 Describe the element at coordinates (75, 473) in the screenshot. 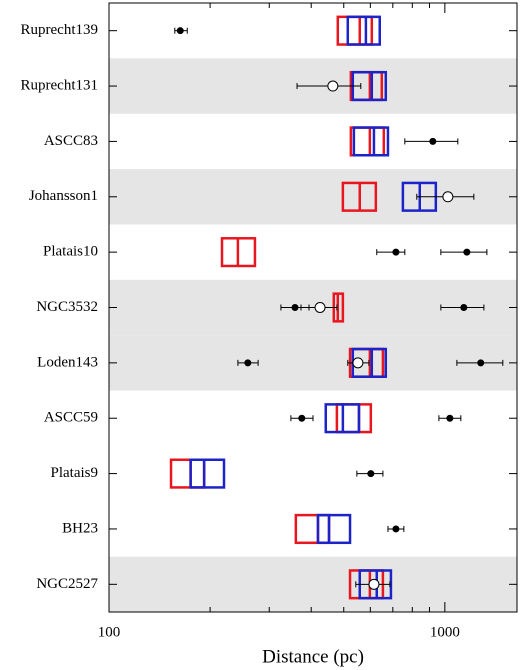

I see `y-tick-label: Platais9` at that location.